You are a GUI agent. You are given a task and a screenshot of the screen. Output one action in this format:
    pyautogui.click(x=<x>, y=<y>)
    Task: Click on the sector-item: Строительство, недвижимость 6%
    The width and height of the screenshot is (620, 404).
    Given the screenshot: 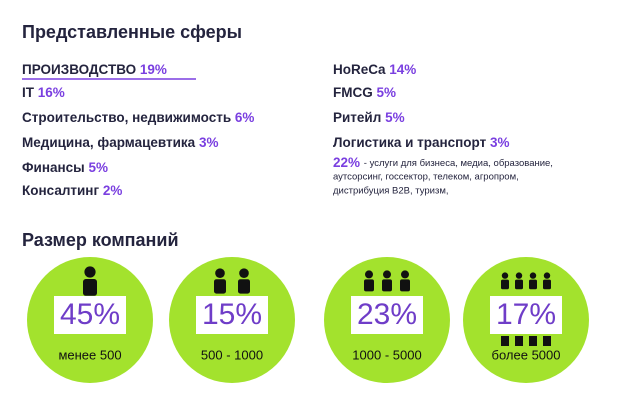 What is the action you would take?
    pyautogui.click(x=138, y=117)
    